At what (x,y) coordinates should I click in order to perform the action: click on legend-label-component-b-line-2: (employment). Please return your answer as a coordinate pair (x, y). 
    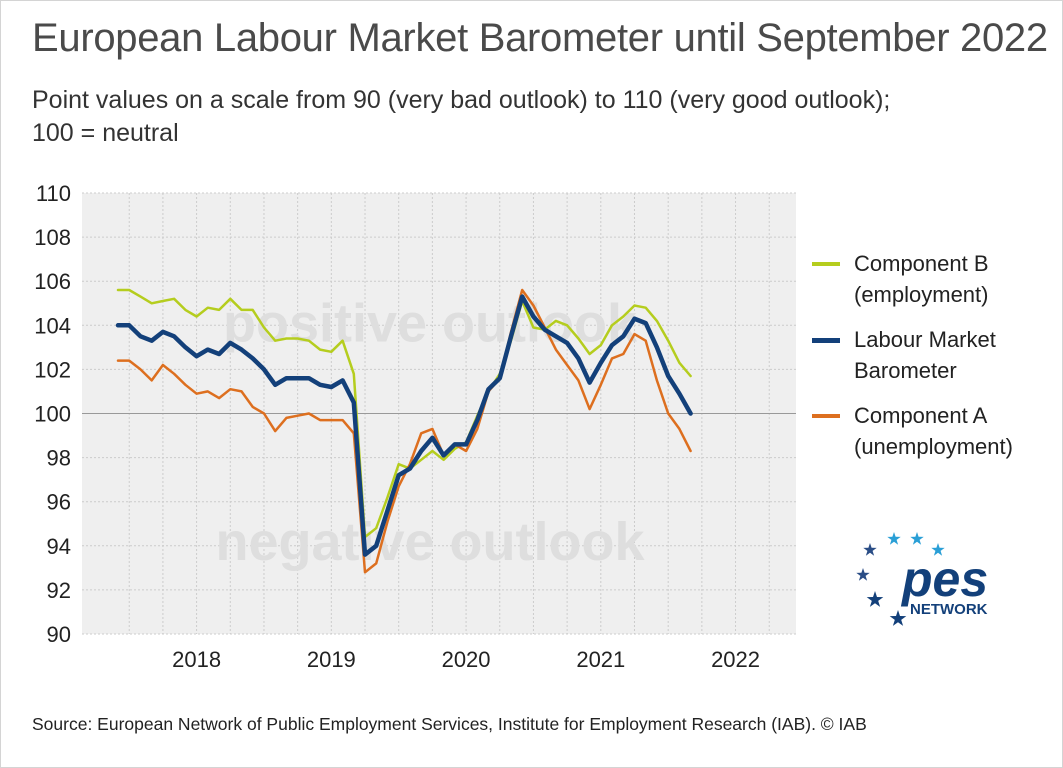
    Looking at the image, I should click on (921, 294).